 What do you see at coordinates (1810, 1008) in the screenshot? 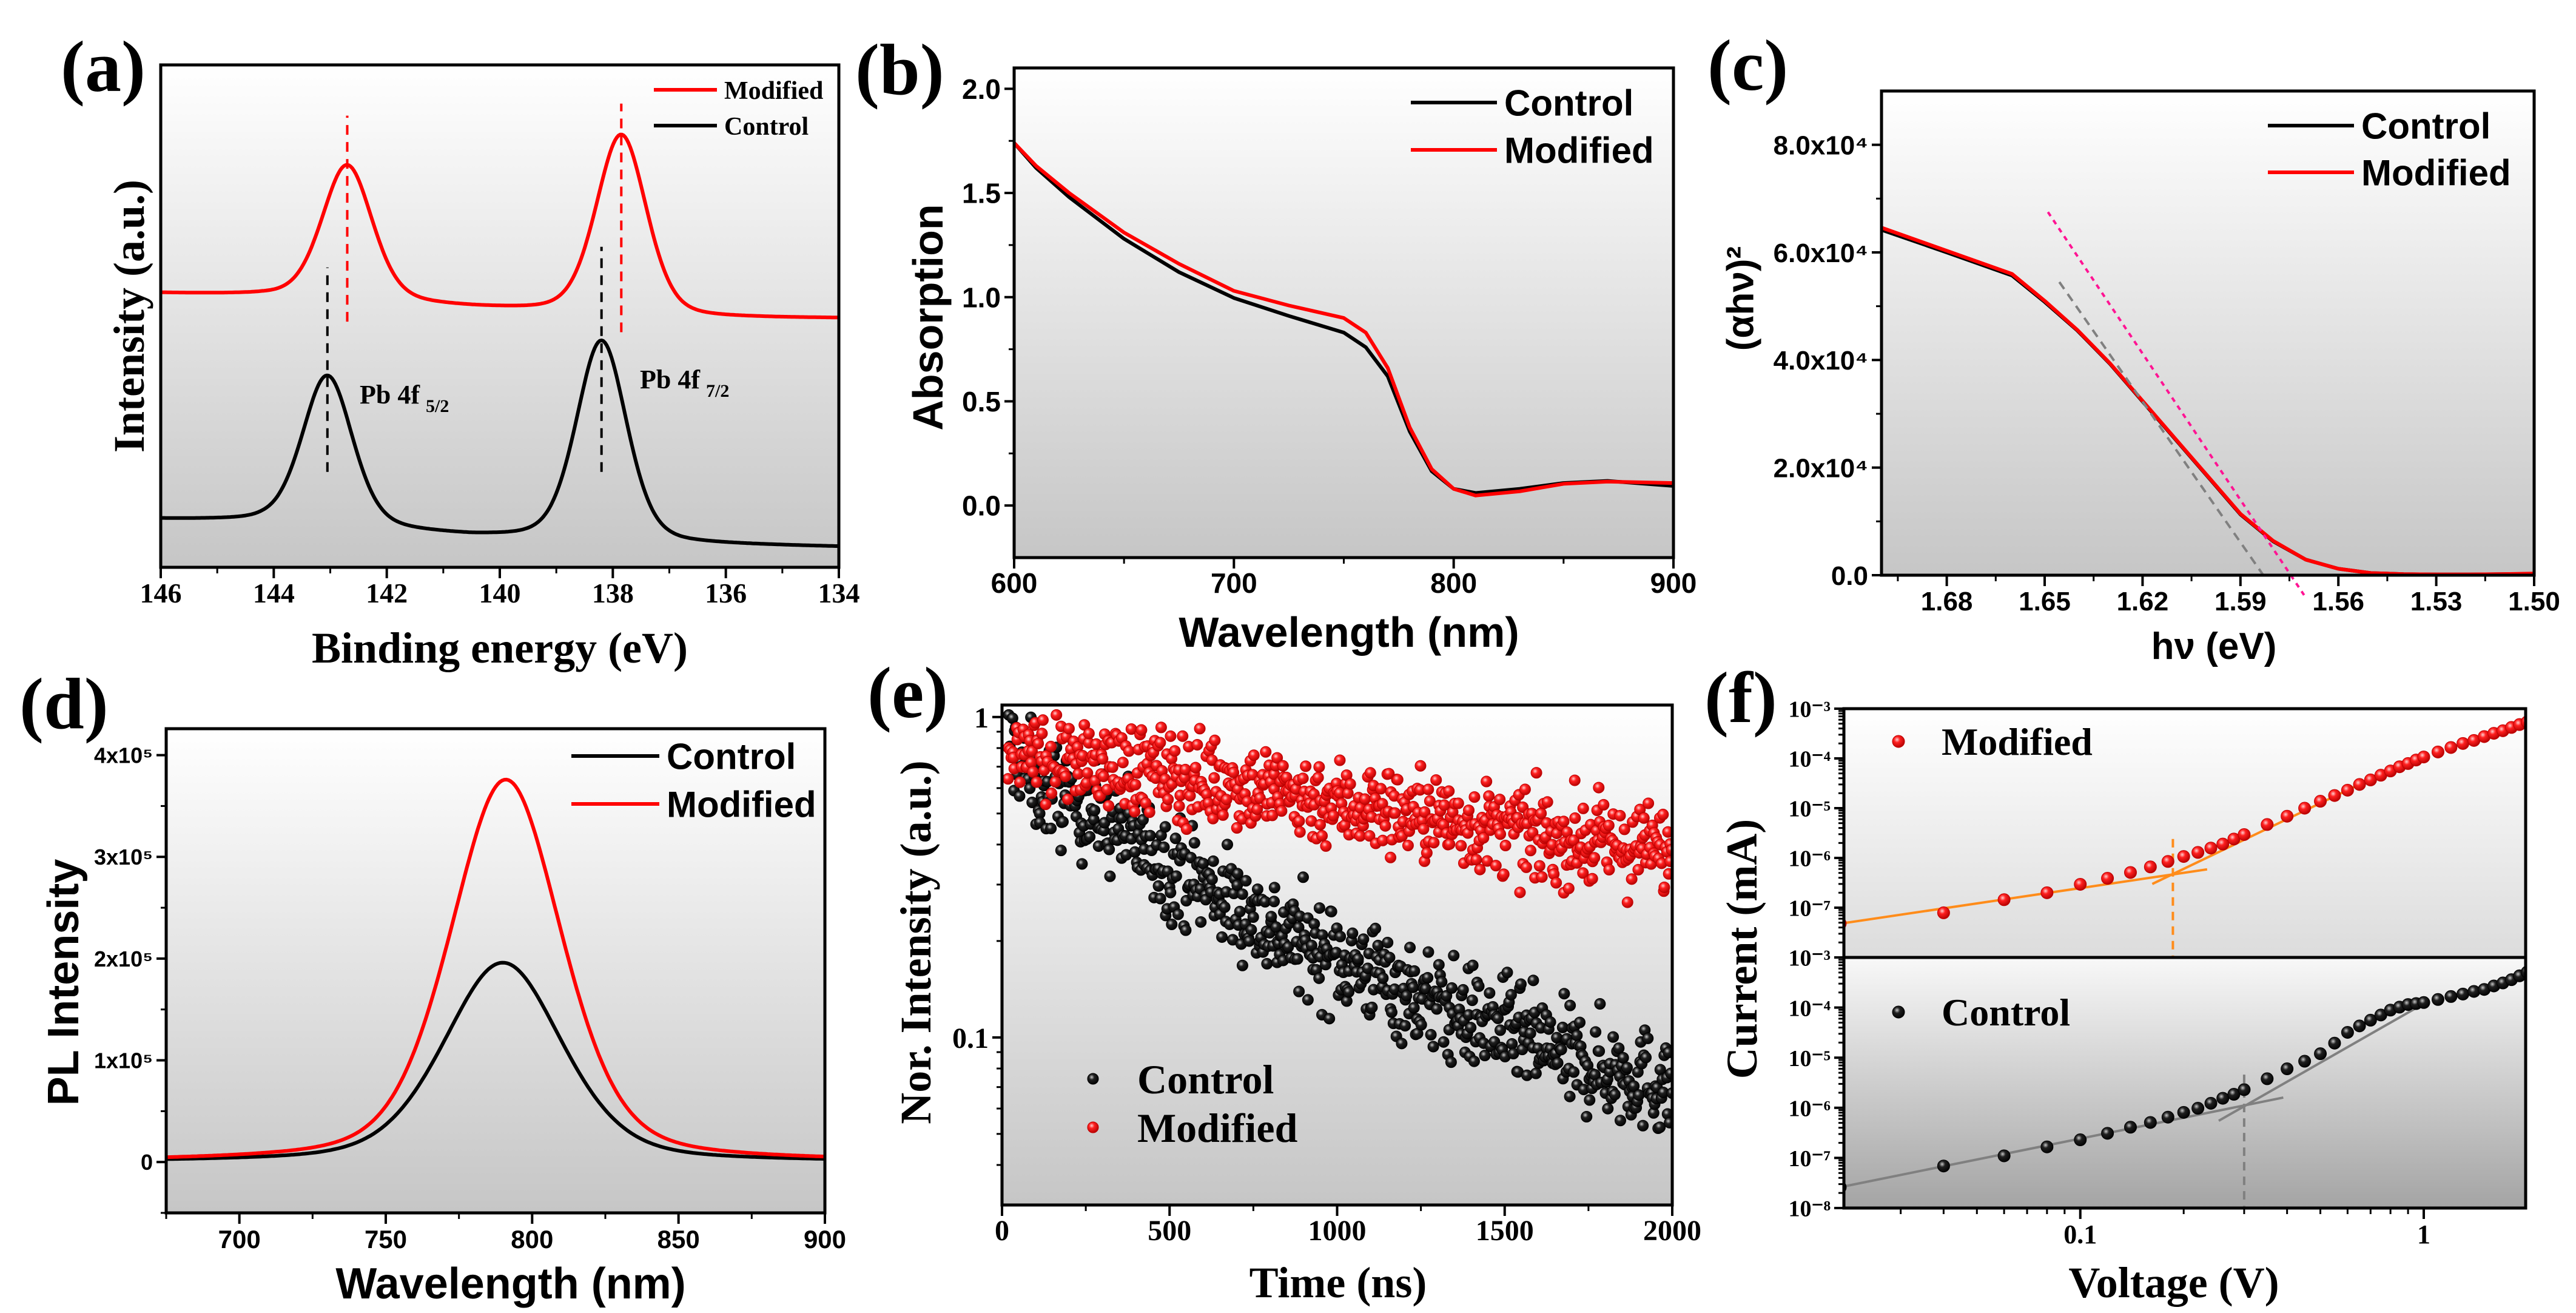
I see `y-tick-label: 10⁻⁴` at bounding box center [1810, 1008].